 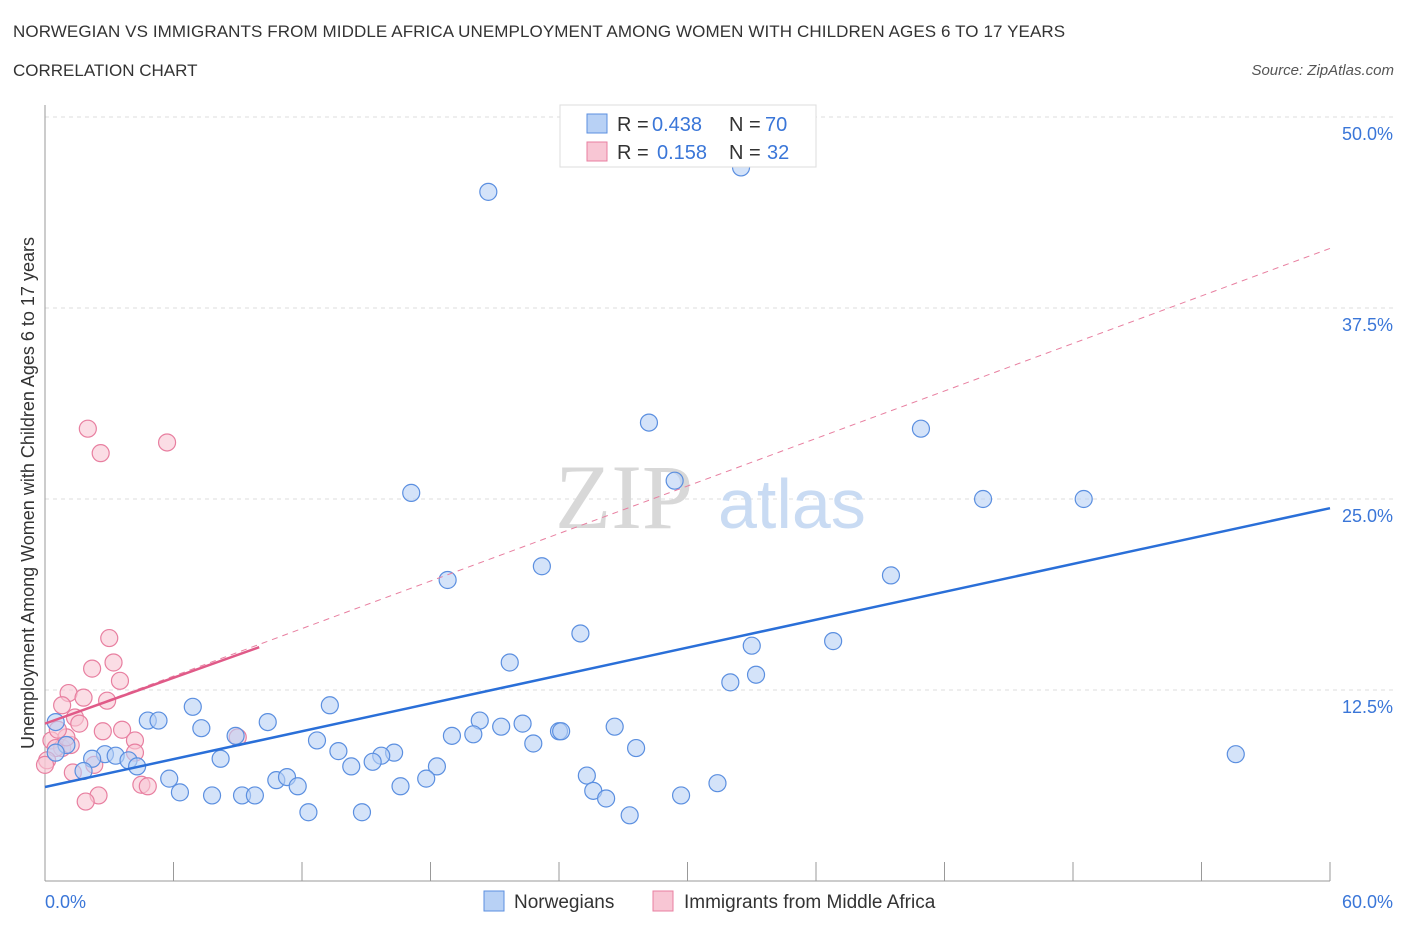 What do you see at coordinates (1367, 325) in the screenshot?
I see `y-tick-label: 37.5%` at bounding box center [1367, 325].